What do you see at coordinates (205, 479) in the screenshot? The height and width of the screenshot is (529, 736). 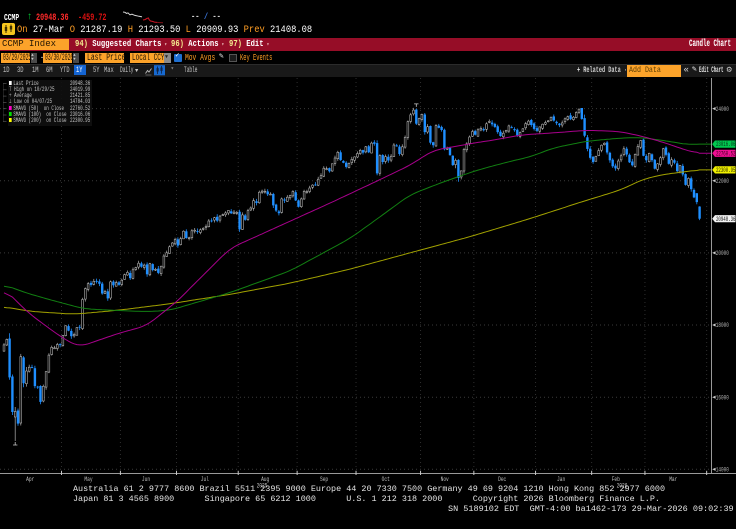 I see `svg-text: Jul` at bounding box center [205, 479].